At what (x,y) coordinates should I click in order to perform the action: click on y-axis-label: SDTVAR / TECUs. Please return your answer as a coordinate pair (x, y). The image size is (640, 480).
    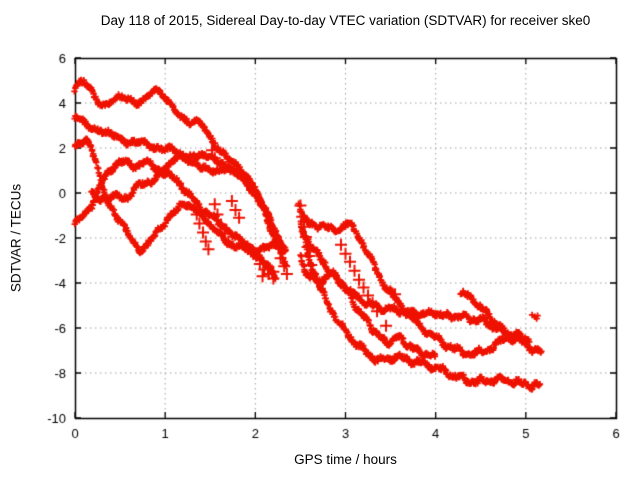
    Looking at the image, I should click on (16, 238).